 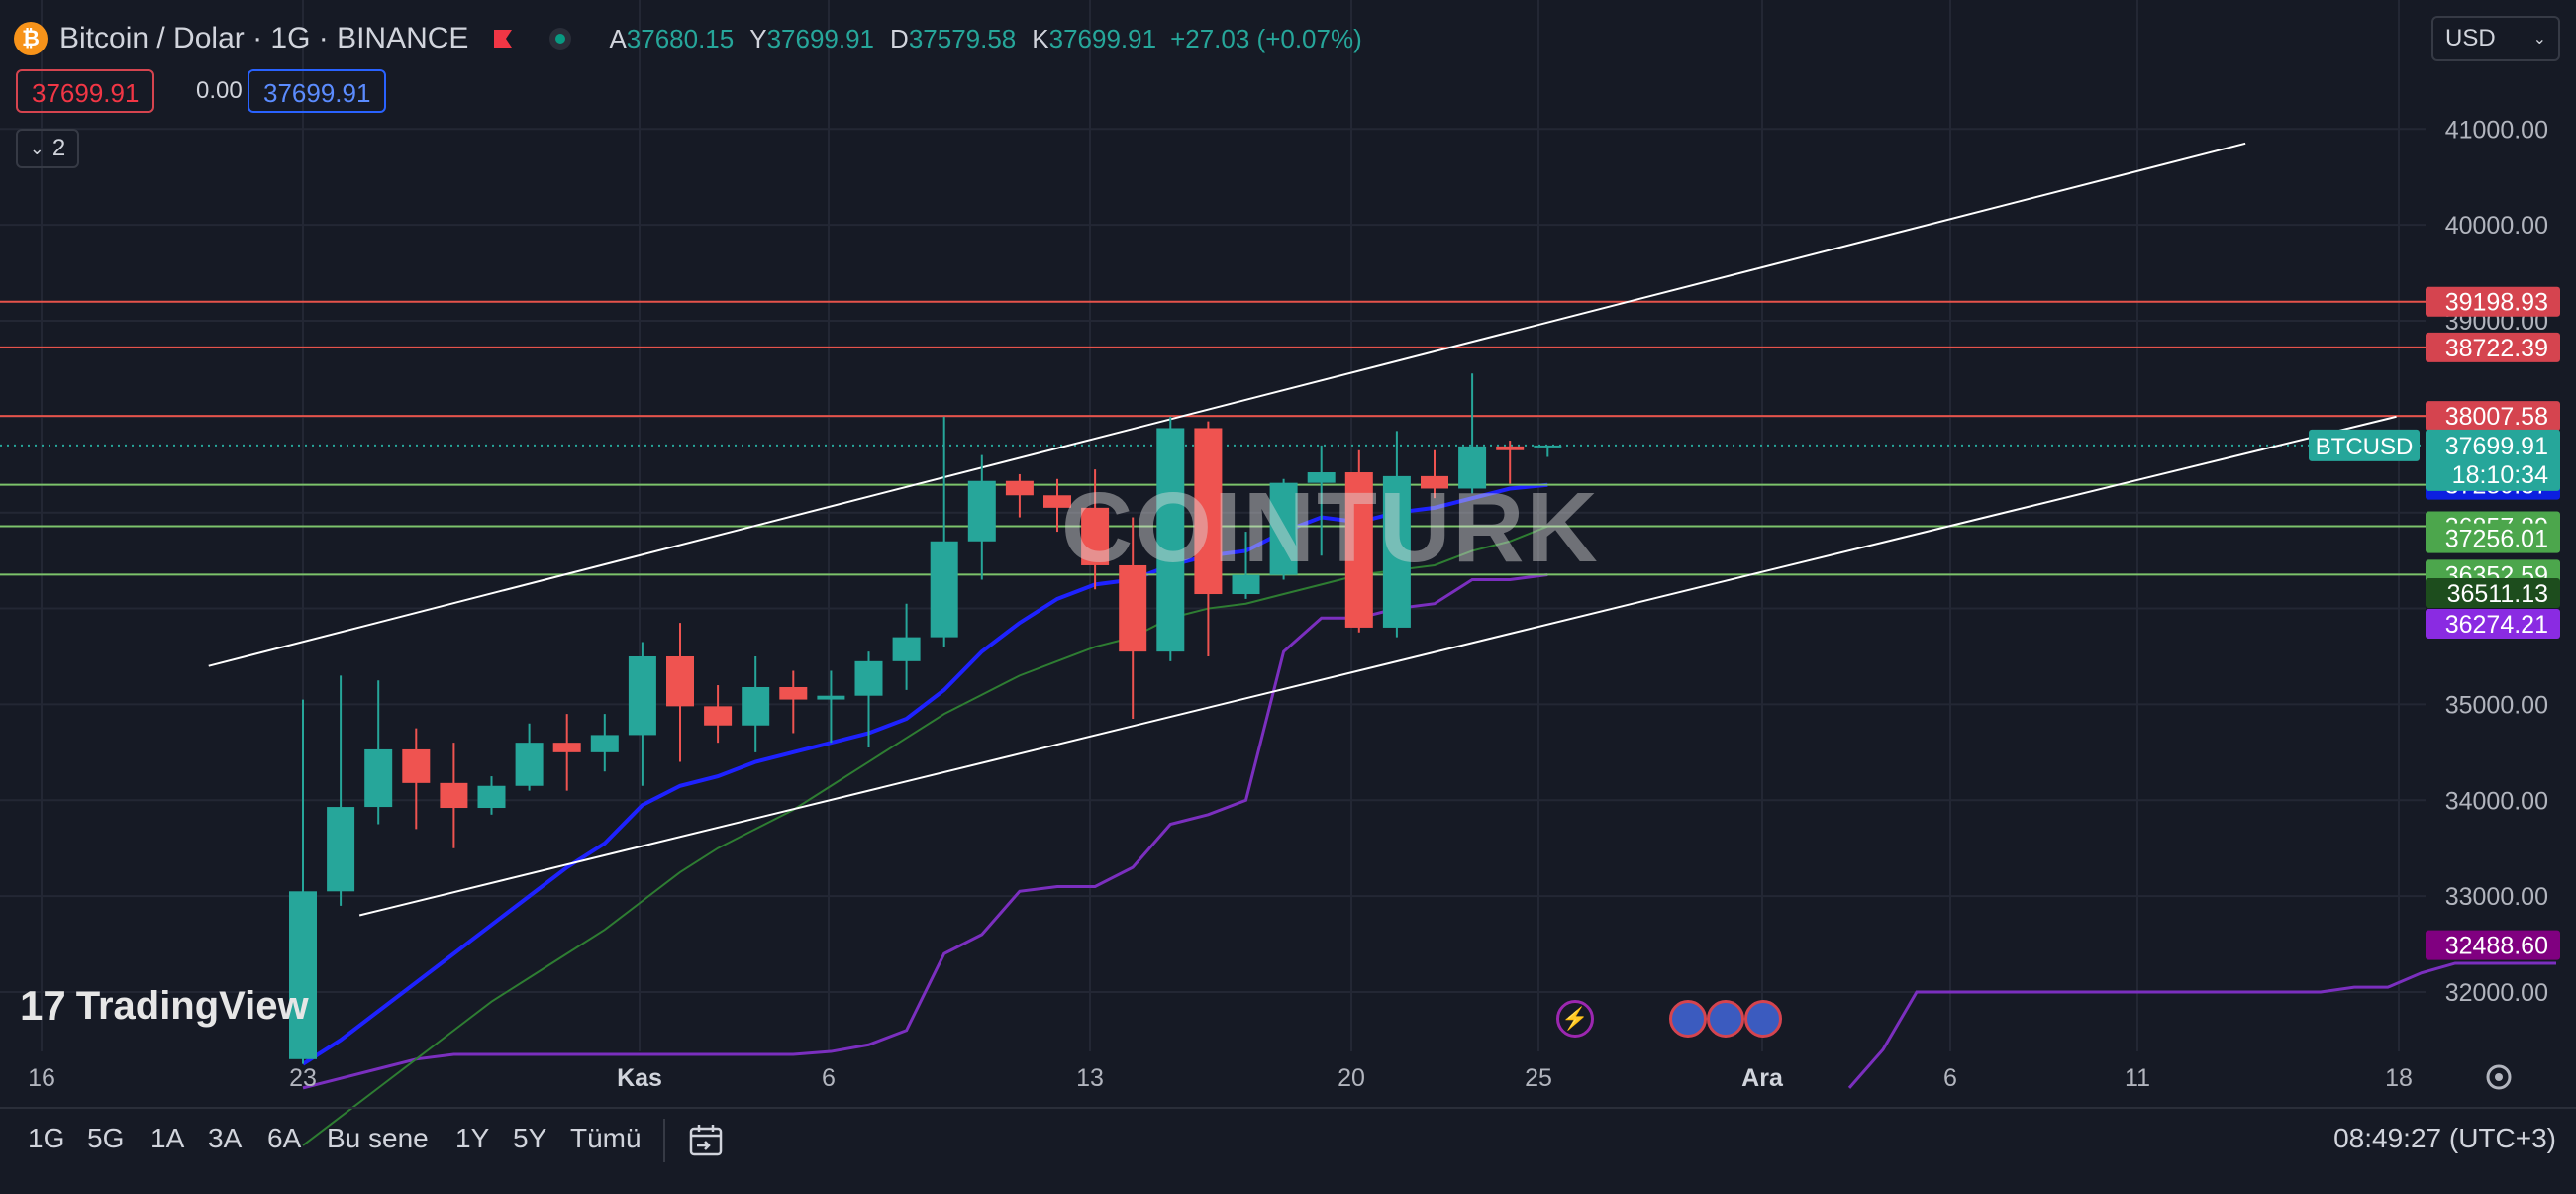 What do you see at coordinates (2497, 303) in the screenshot?
I see `level-price-tag: 39198.93` at bounding box center [2497, 303].